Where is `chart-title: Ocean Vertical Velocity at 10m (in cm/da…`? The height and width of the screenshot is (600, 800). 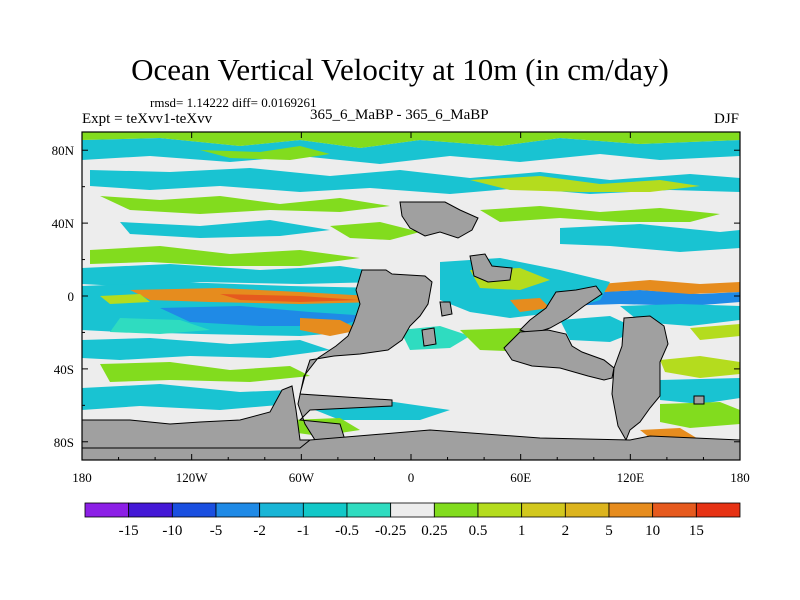
chart-title: Ocean Vertical Velocity at 10m (in cm/da… is located at coordinates (400, 69).